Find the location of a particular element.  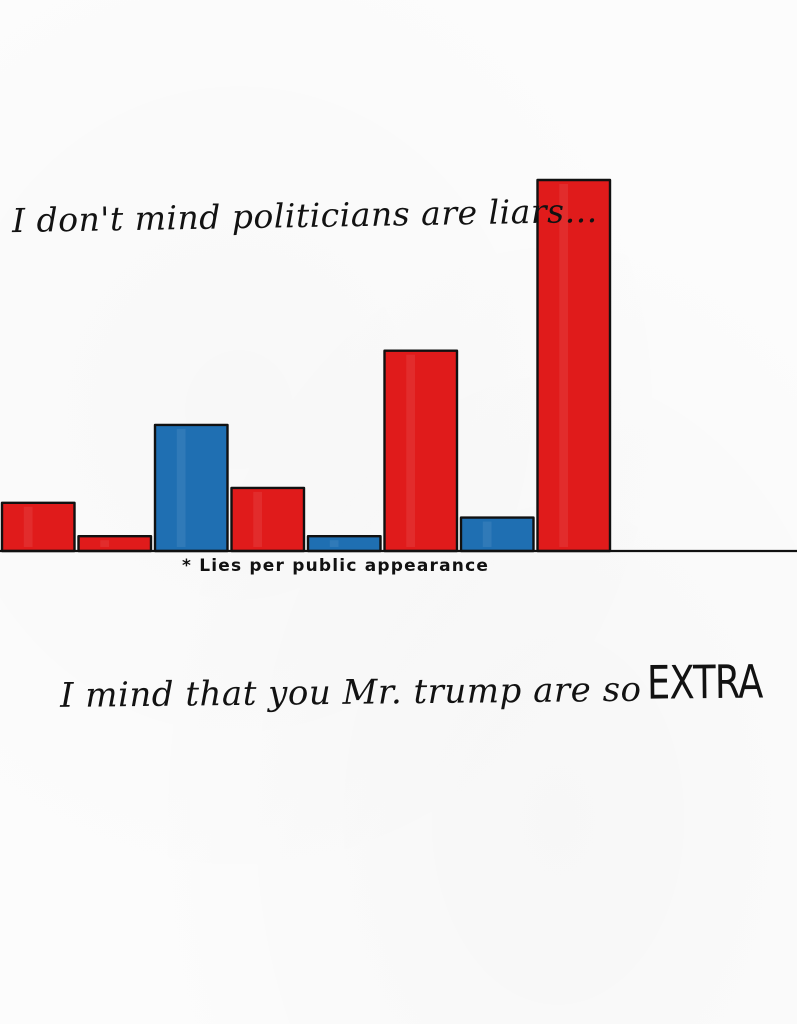

bar-8-marker-streak is located at coordinates (563, 365).